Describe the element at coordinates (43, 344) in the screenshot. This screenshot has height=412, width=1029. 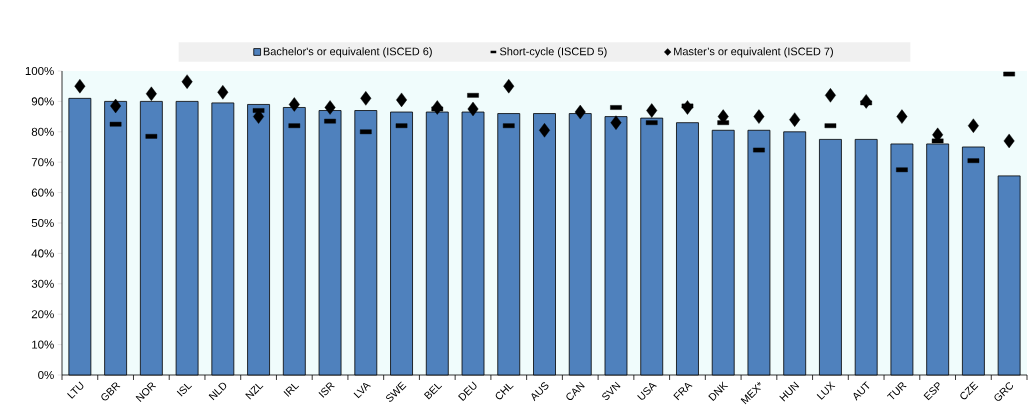
I see `y-tick-label: 10%` at that location.